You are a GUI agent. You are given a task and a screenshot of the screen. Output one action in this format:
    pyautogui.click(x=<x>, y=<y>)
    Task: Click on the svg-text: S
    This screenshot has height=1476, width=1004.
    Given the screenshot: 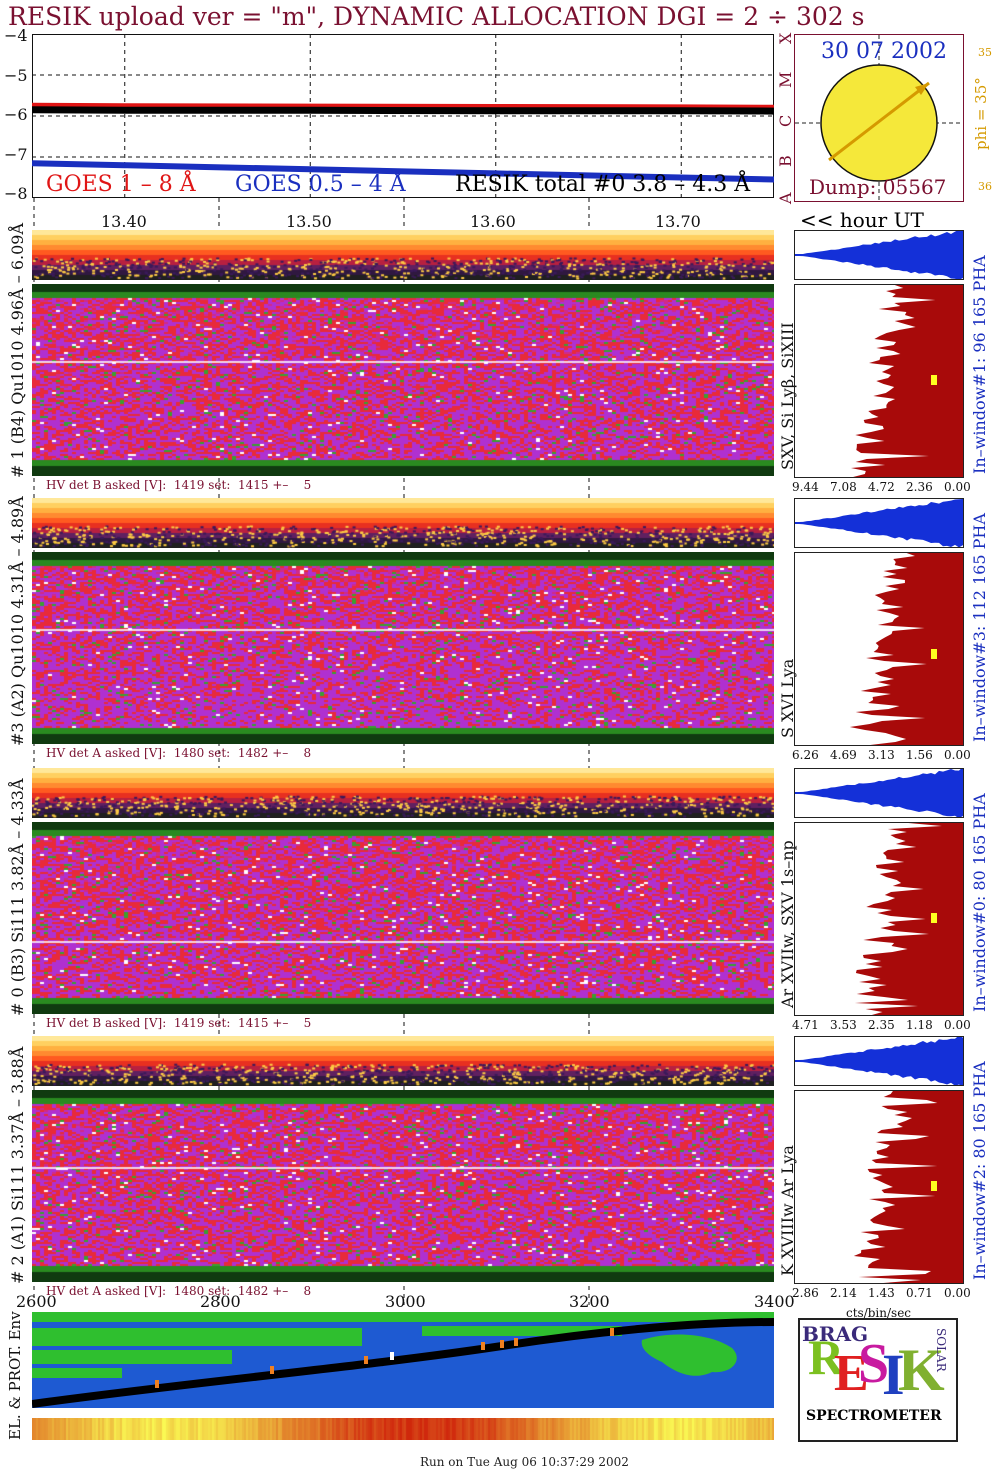 What is the action you would take?
    pyautogui.click(x=873, y=1364)
    